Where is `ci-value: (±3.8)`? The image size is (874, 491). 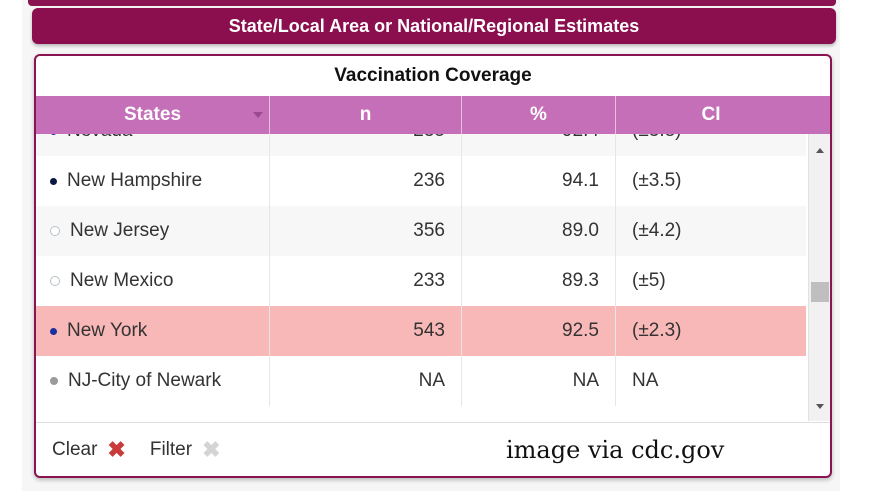
ci-value: (±3.8) is located at coordinates (711, 145).